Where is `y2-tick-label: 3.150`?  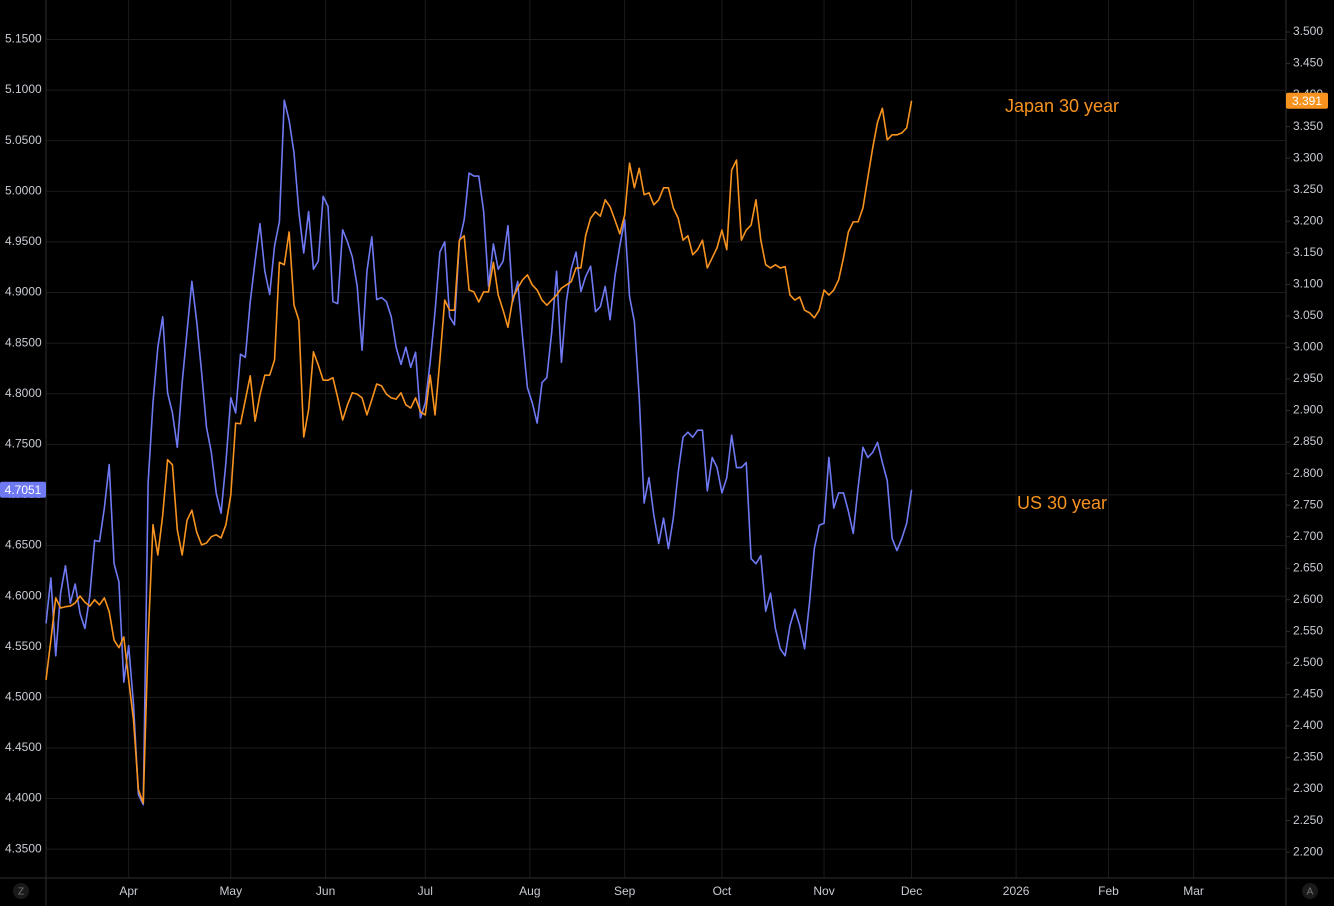 y2-tick-label: 3.150 is located at coordinates (1308, 252).